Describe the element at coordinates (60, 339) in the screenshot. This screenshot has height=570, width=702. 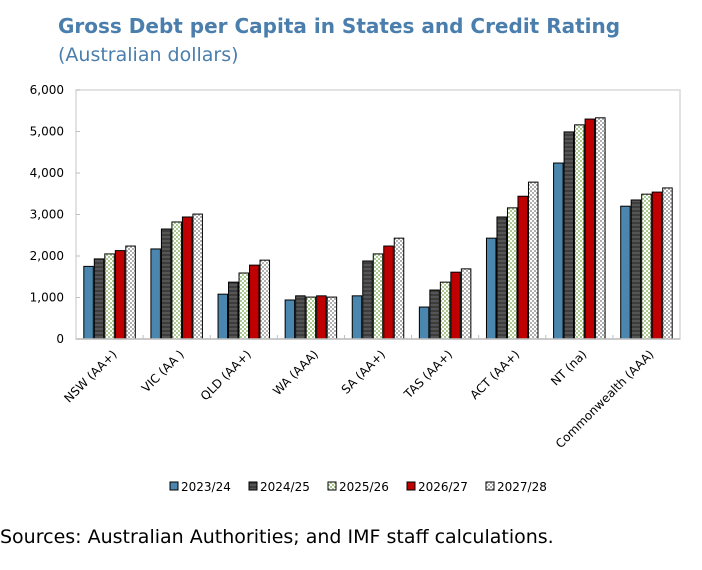
I see `y-tick-label: 0` at that location.